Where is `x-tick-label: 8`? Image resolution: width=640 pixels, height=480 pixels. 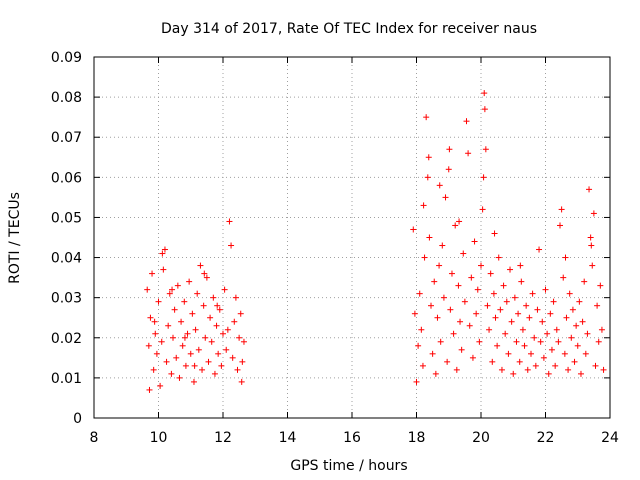 x-tick-label: 8 is located at coordinates (94, 438).